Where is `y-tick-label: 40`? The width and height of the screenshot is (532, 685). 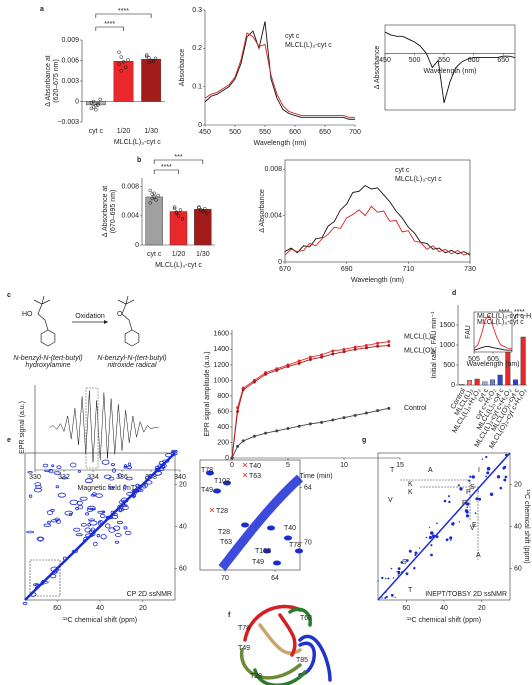 y-tick-label: 40 is located at coordinates (518, 526).